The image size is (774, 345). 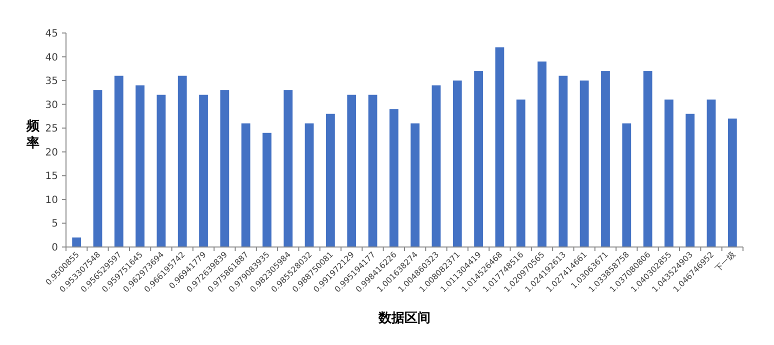 What do you see at coordinates (51, 200) in the screenshot?
I see `y-tick-label: 10` at bounding box center [51, 200].